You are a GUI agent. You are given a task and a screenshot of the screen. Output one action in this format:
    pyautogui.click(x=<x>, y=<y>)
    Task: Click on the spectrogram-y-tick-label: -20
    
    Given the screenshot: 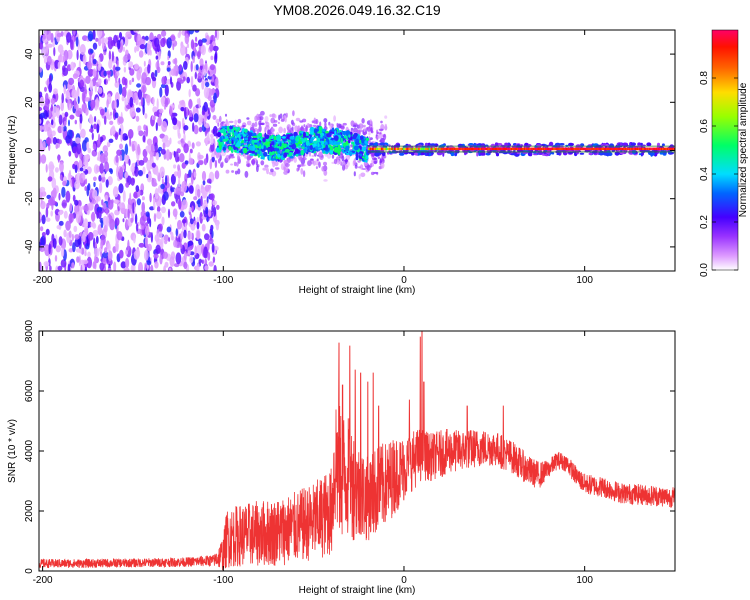 What is the action you would take?
    pyautogui.click(x=29, y=198)
    